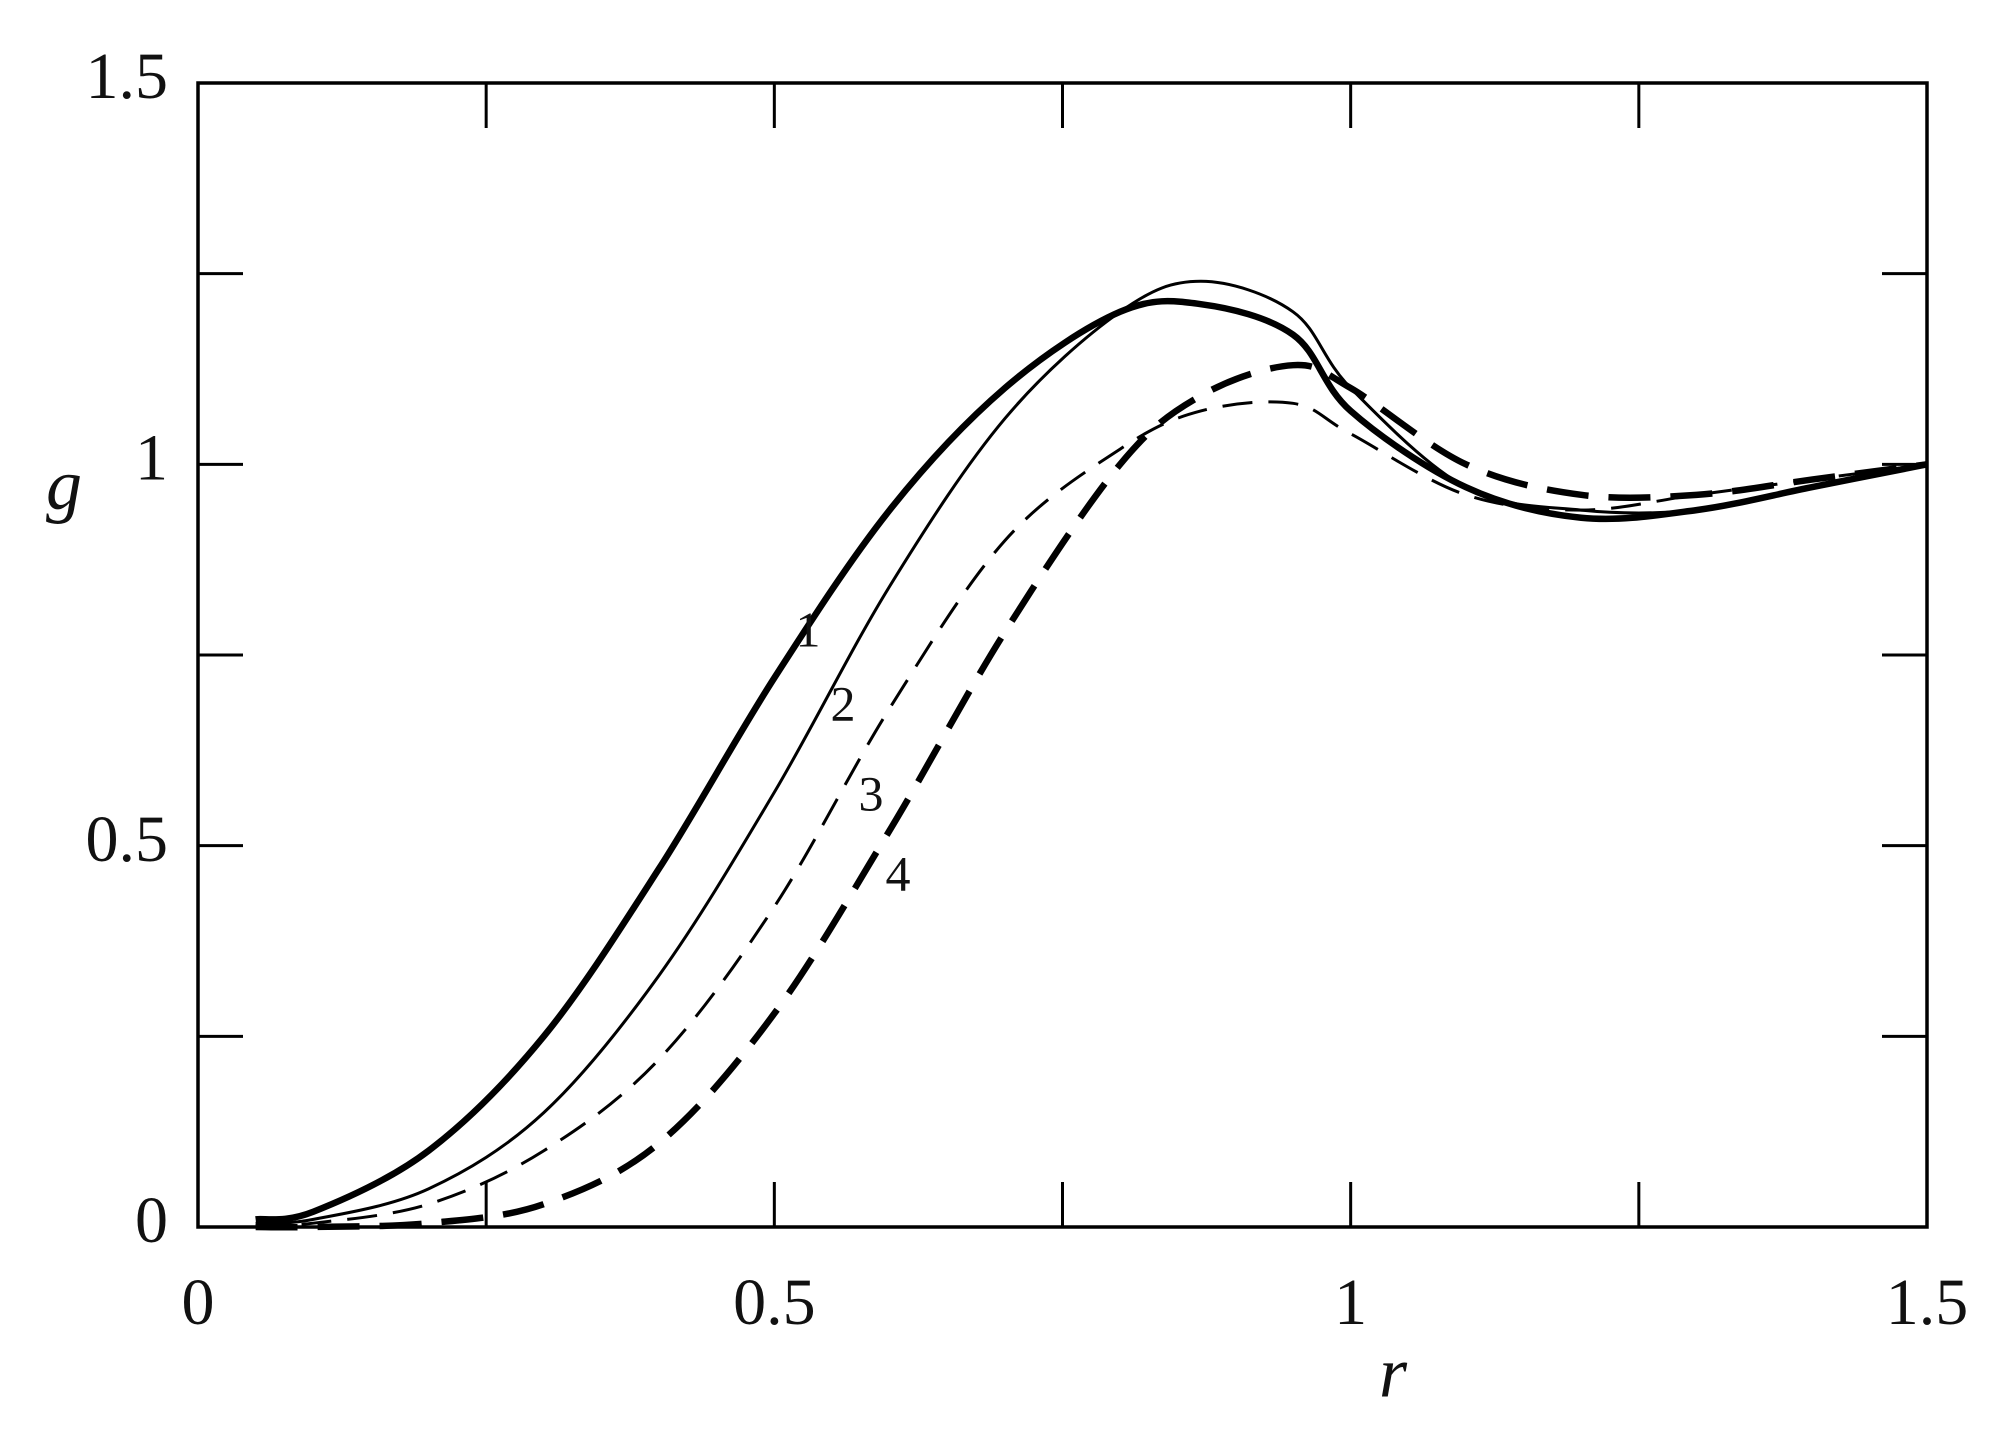 This screenshot has height=1429, width=1995. I want to click on y-axis-label: g, so click(64, 485).